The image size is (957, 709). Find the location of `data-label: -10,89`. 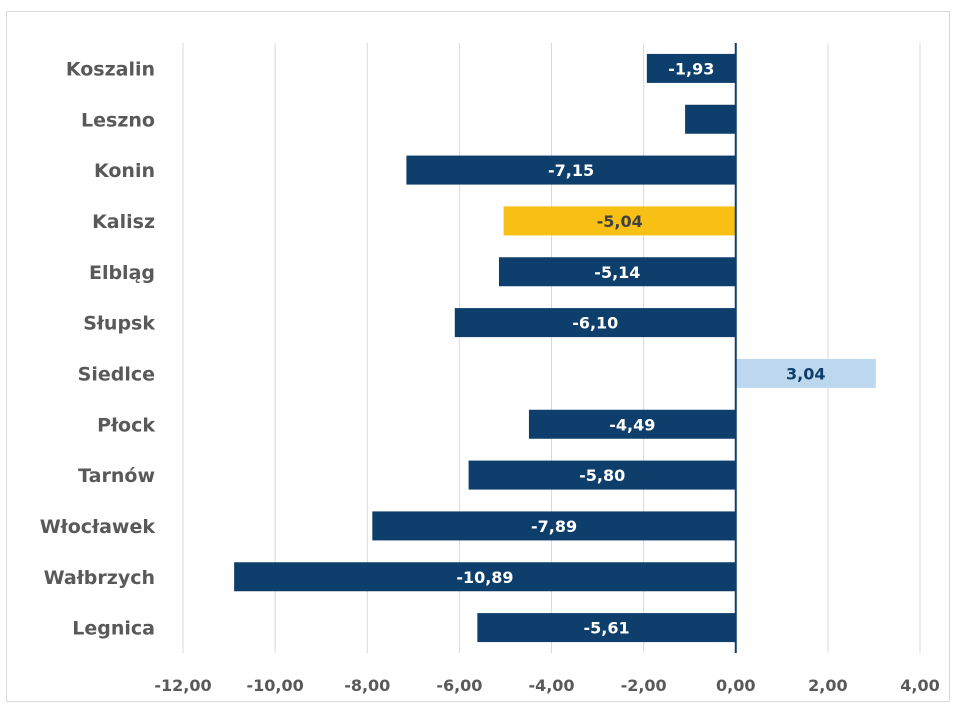

data-label: -10,89 is located at coordinates (484, 577).